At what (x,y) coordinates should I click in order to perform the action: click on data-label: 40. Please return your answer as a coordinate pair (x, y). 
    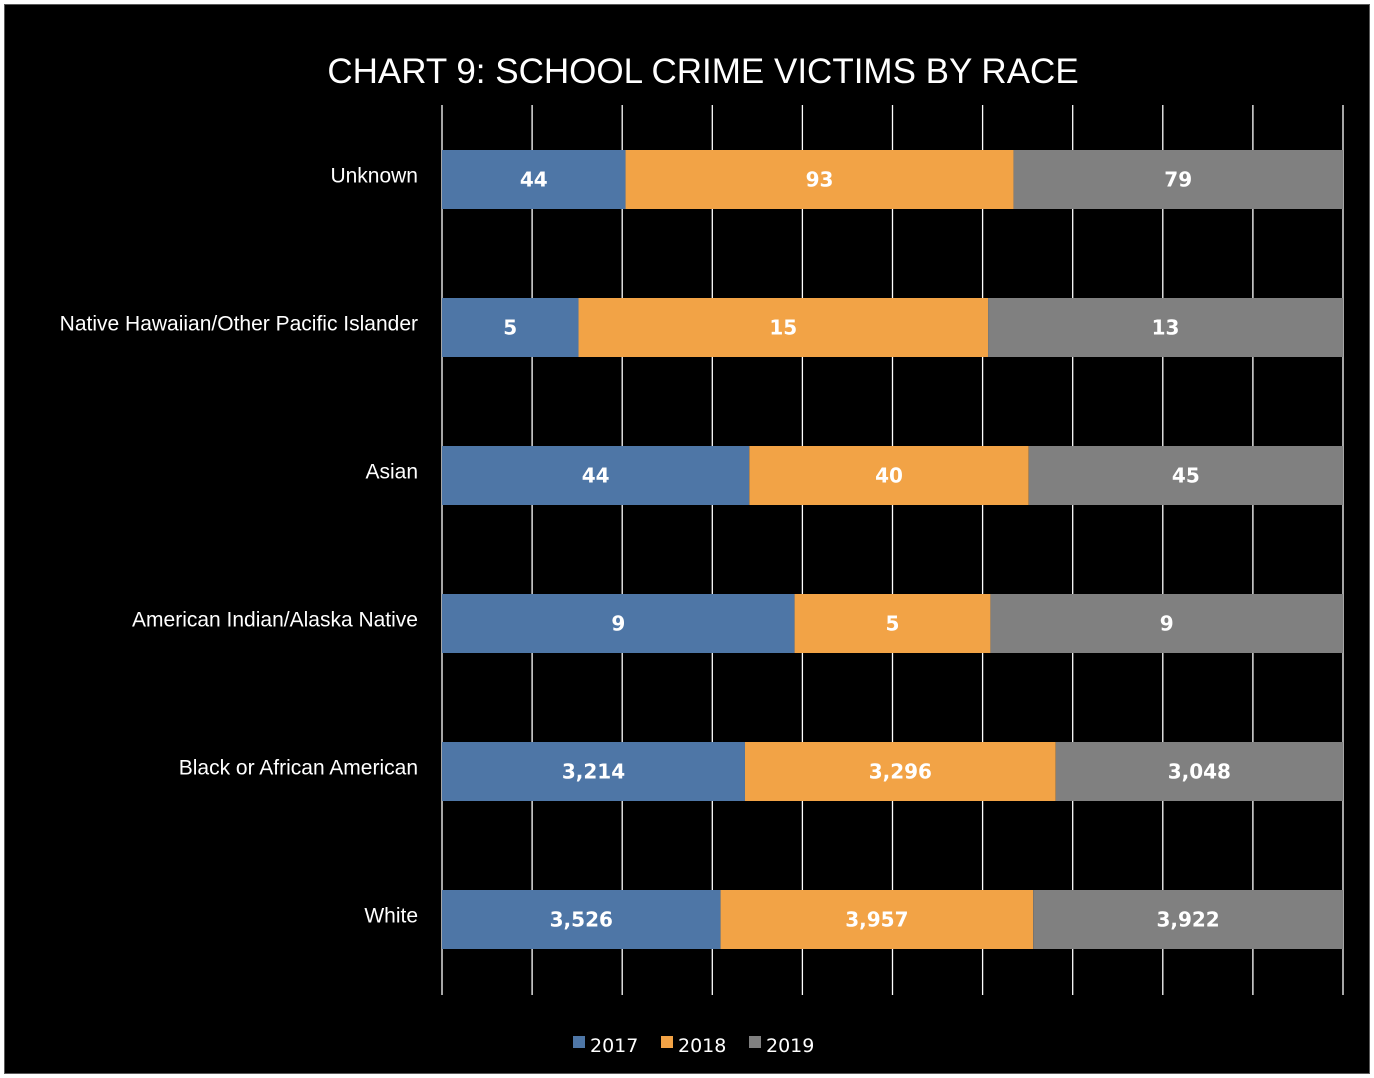
    Looking at the image, I should click on (889, 476).